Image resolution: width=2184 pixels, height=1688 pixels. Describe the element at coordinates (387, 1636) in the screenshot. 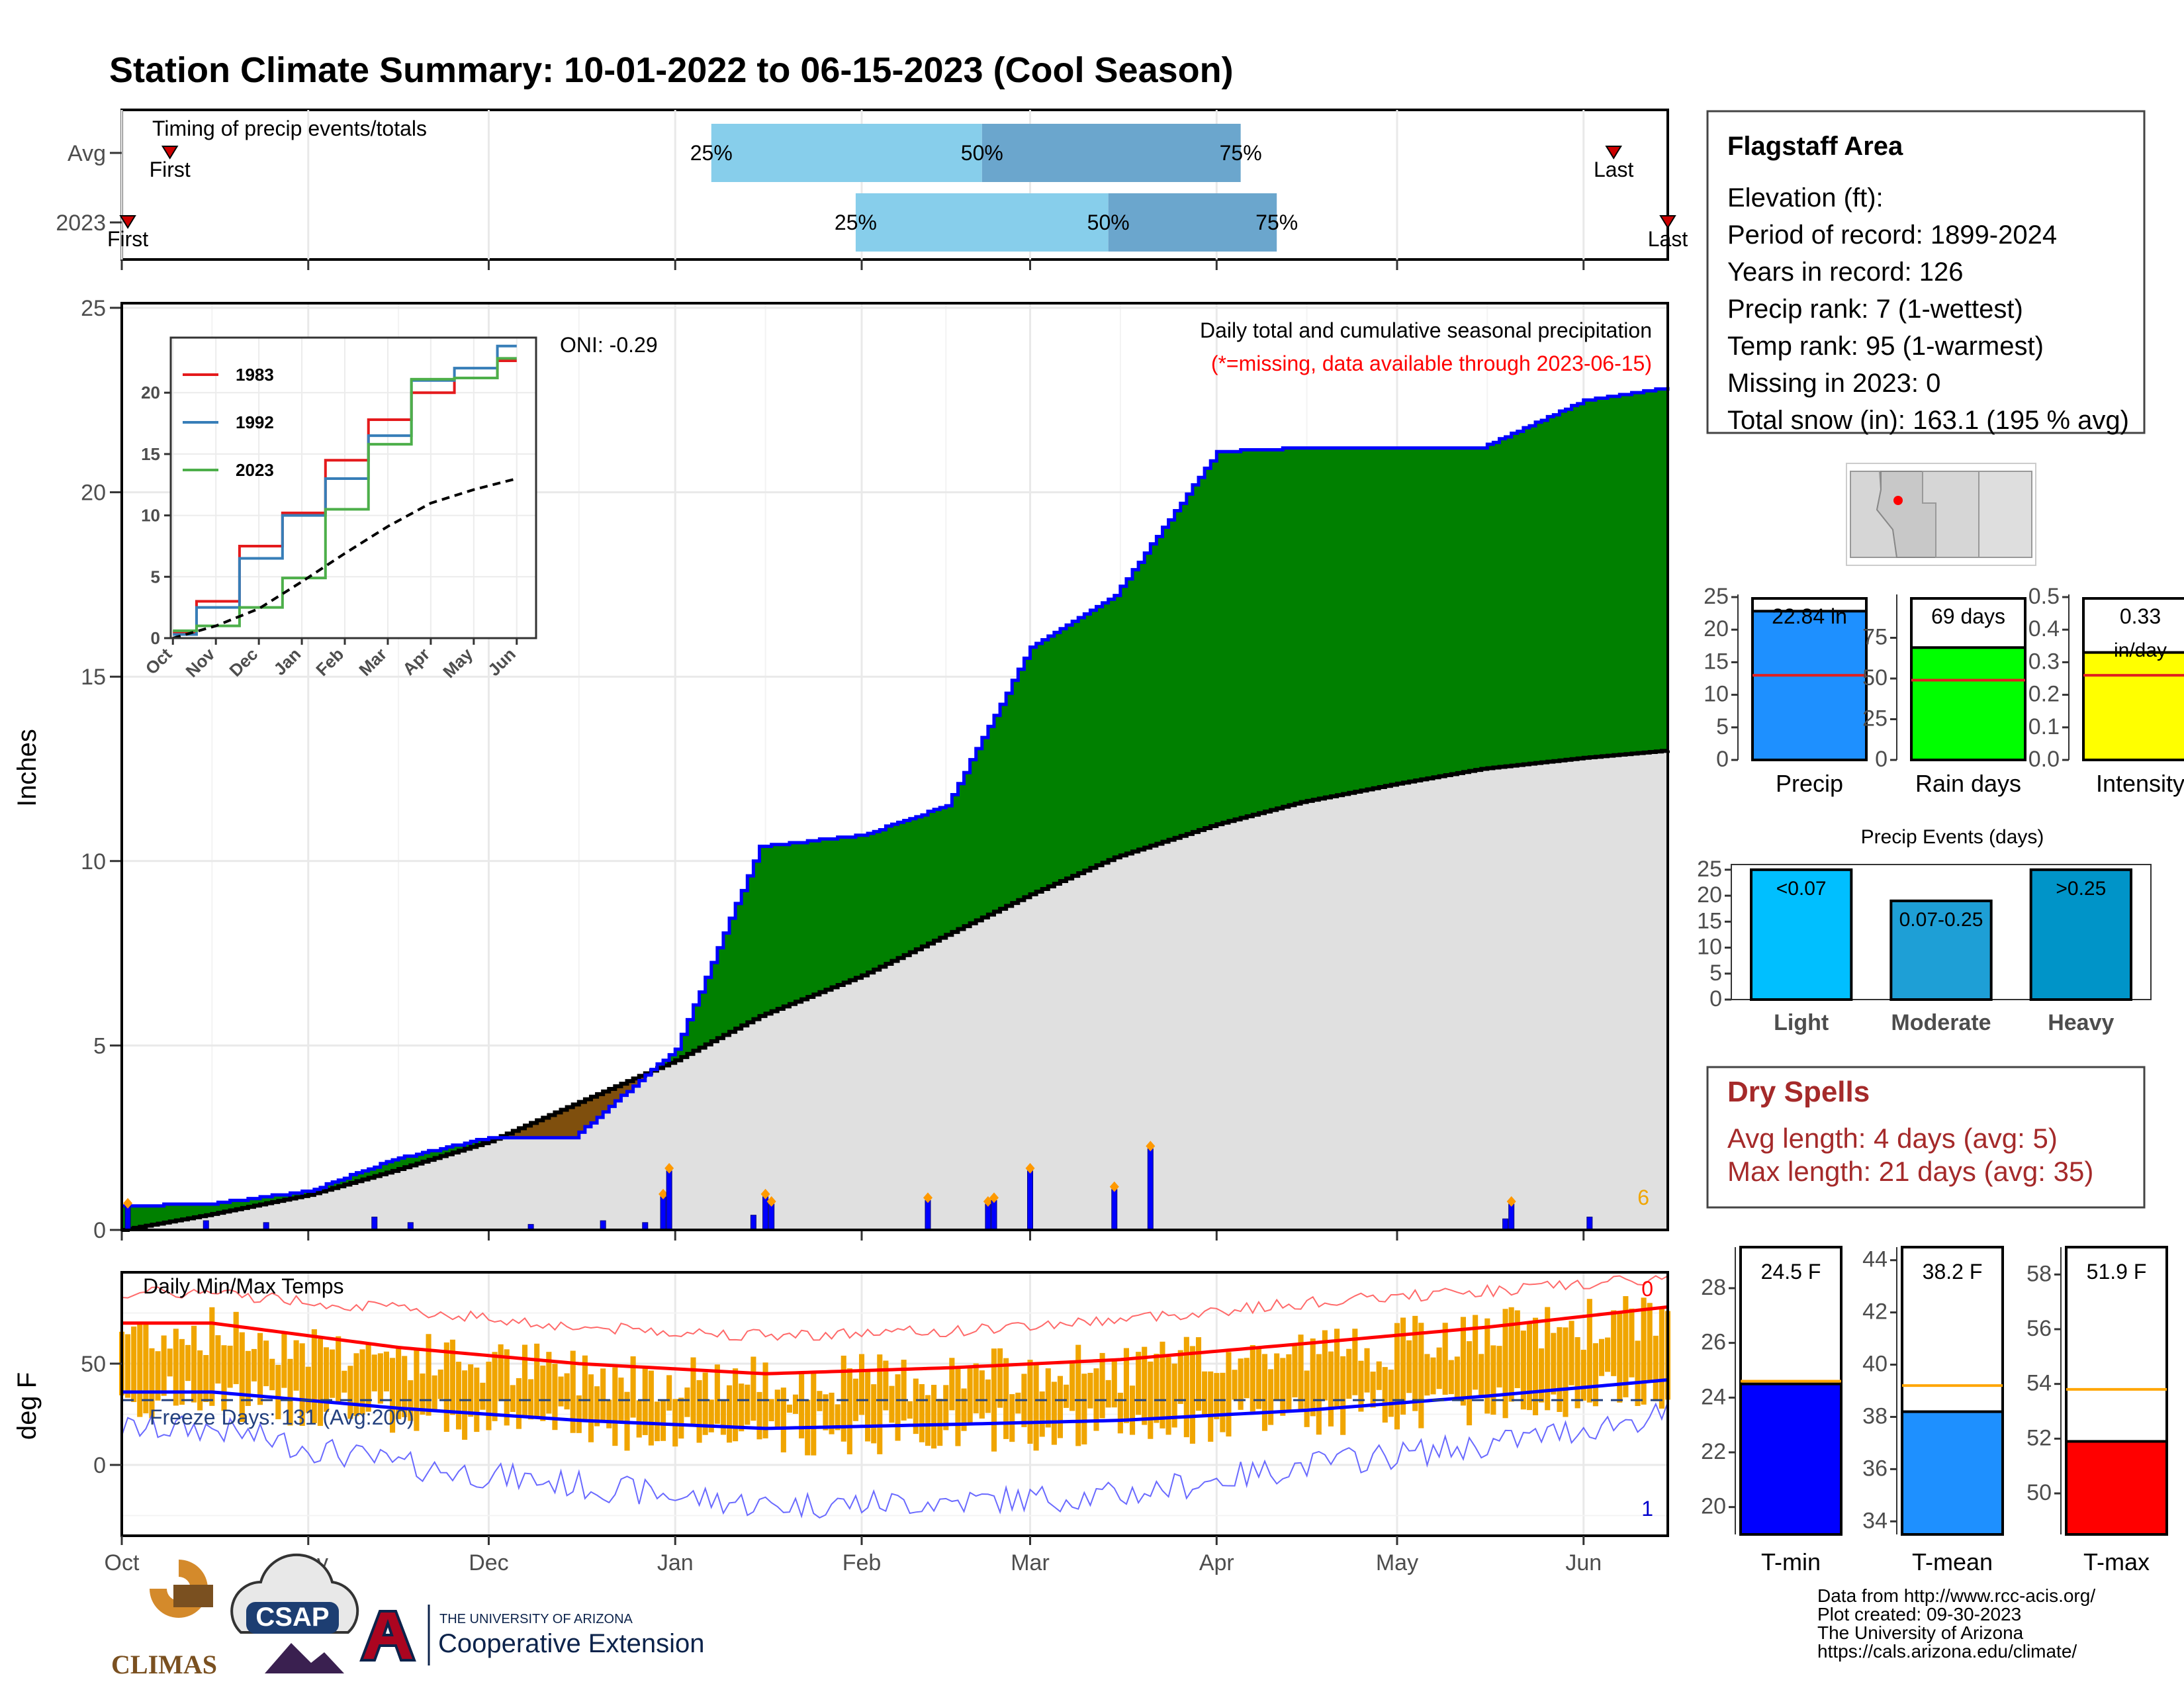

I see `ua-a-icon` at that location.